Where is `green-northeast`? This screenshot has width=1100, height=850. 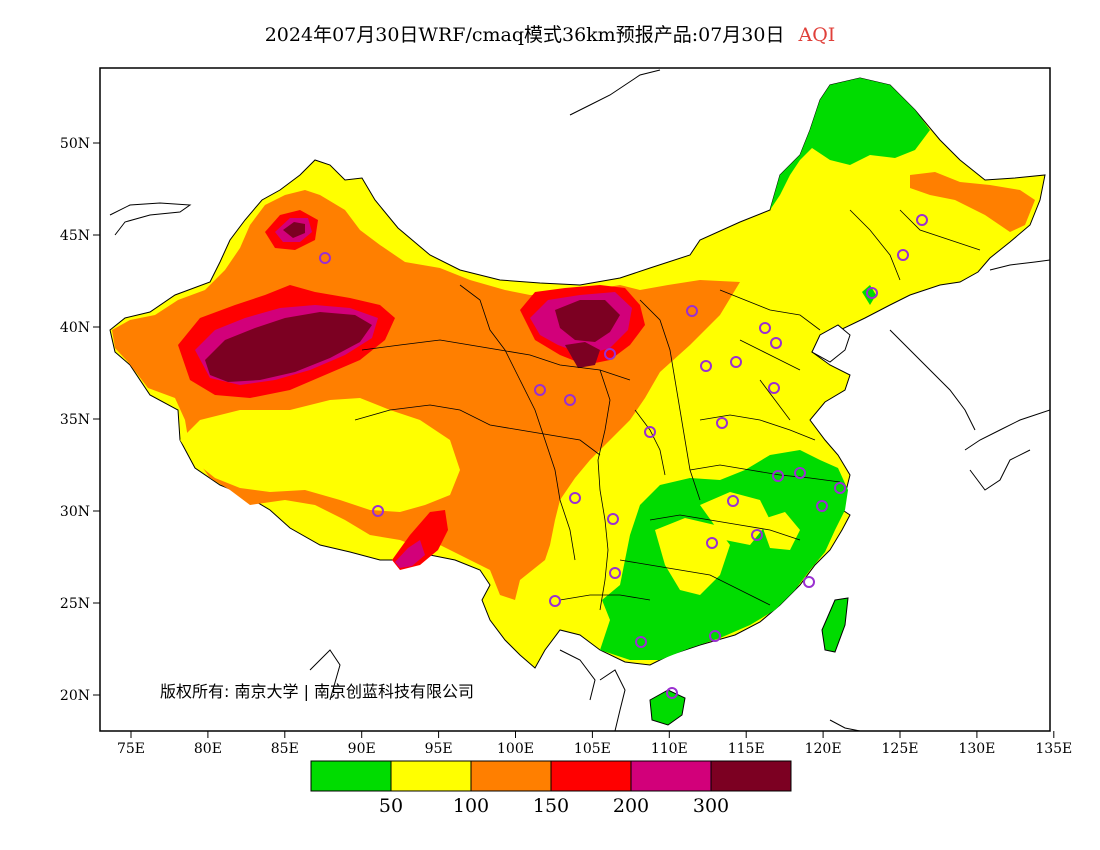 green-northeast is located at coordinates (850, 144).